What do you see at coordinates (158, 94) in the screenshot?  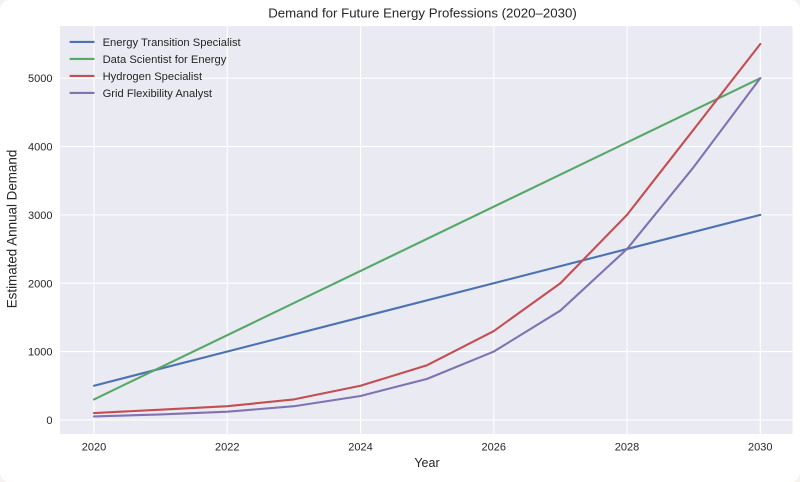 I see `svg-text: Grid Flexibility Analyst` at bounding box center [158, 94].